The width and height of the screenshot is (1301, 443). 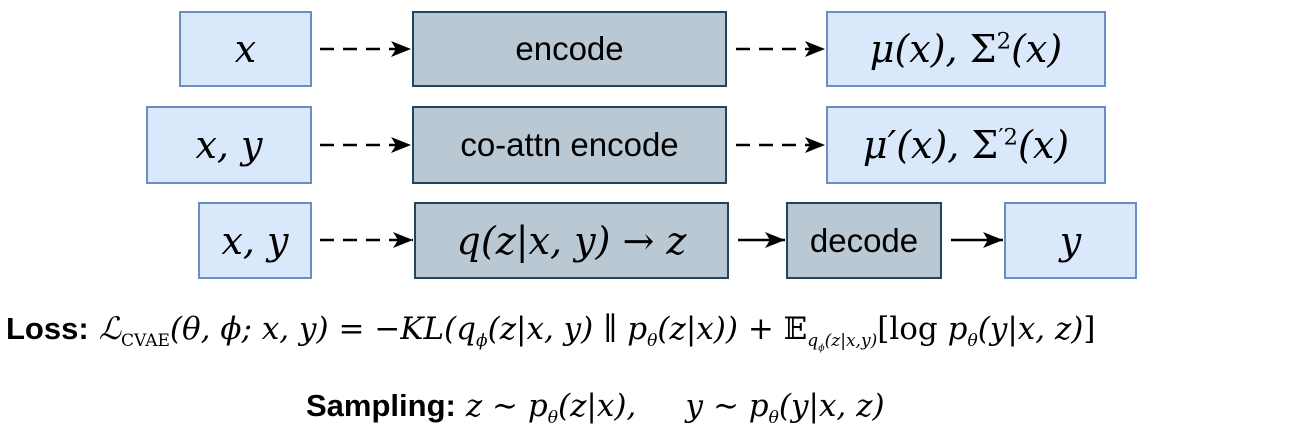 I want to click on loss-label: Loss:, so click(x=47, y=328).